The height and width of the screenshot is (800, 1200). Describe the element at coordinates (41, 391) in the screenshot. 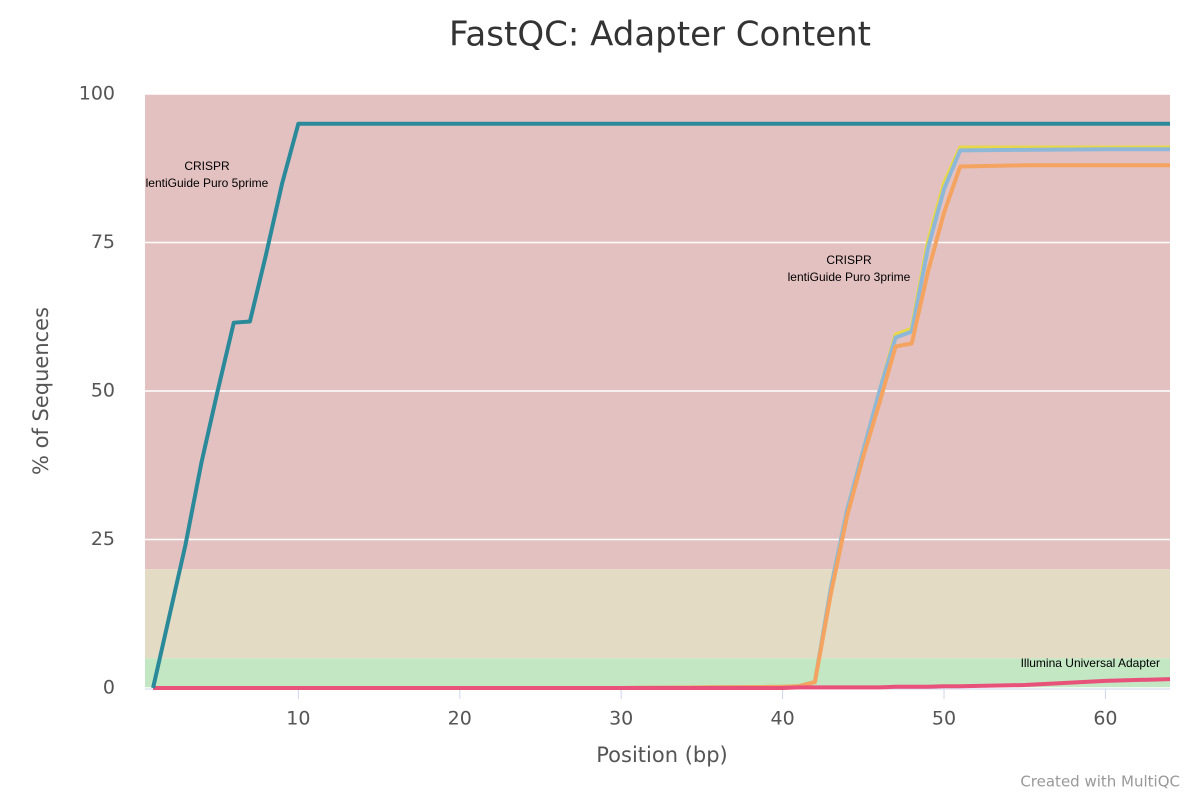

I see `y-axis-label: % of Sequences` at that location.